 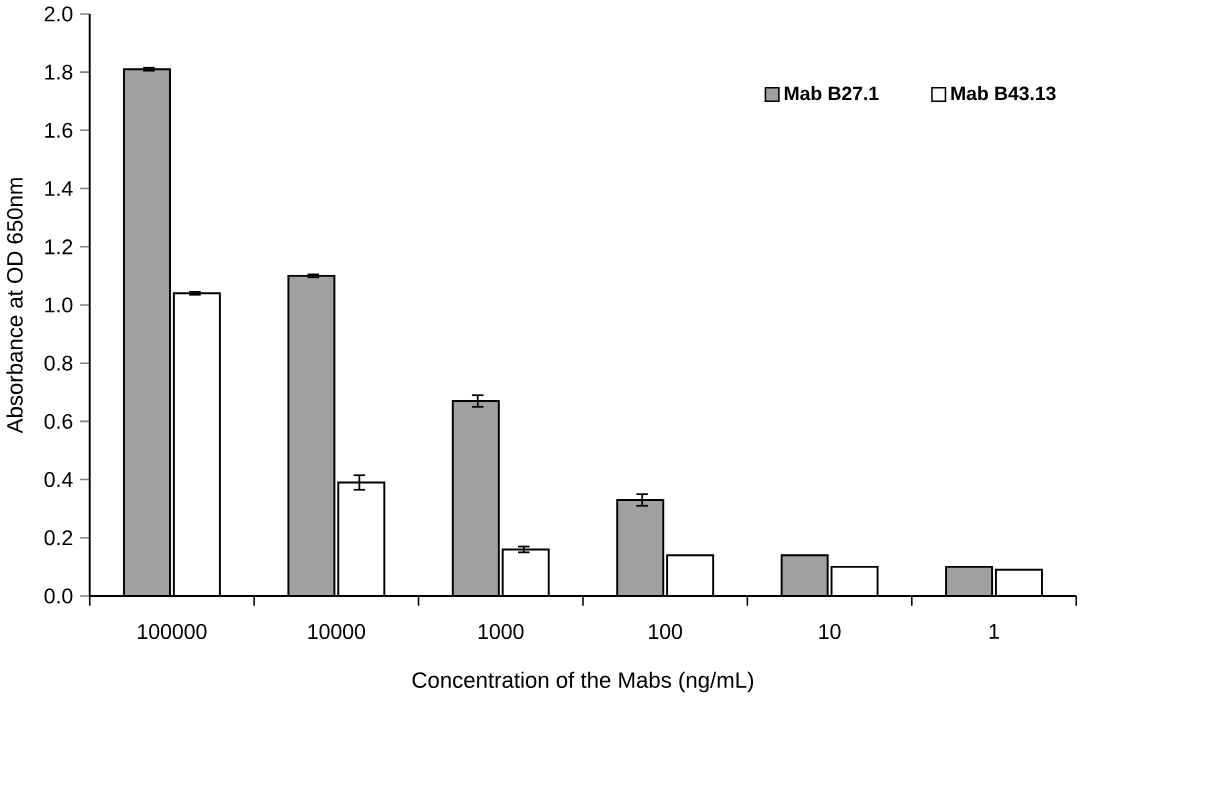 What do you see at coordinates (59, 305) in the screenshot?
I see `y-tick-label: 1.0` at bounding box center [59, 305].